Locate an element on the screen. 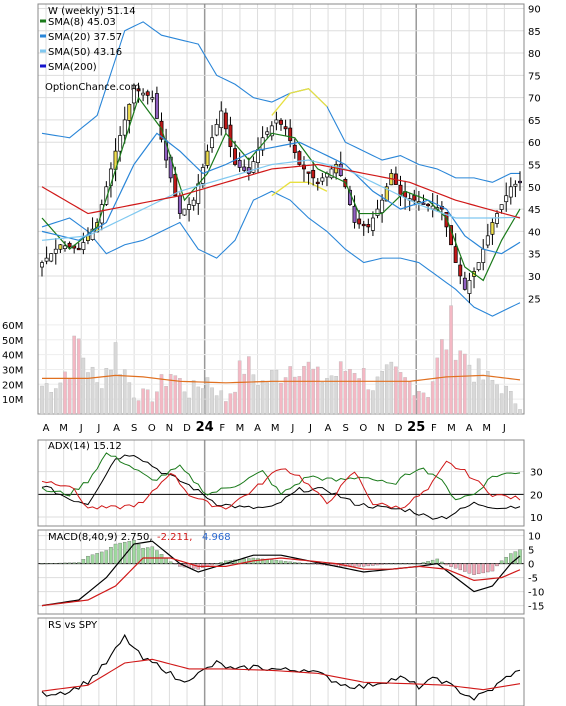 The height and width of the screenshot is (706, 566). panel-frame is located at coordinates (281, 572).